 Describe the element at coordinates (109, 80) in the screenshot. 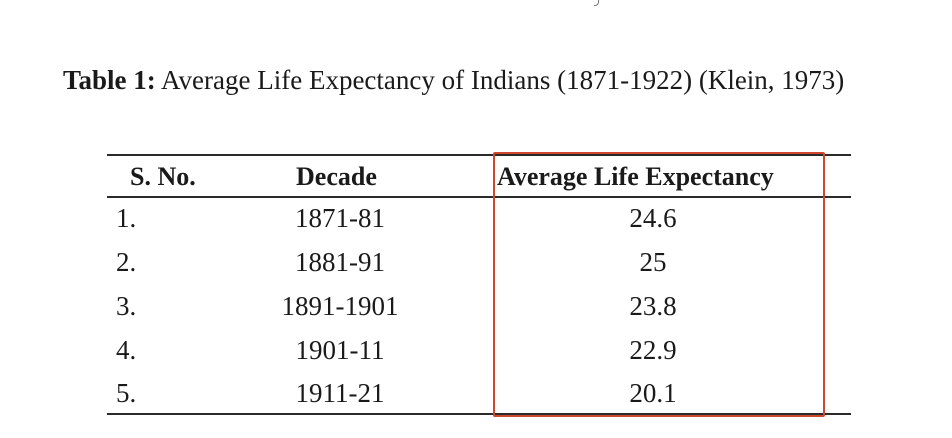

I see `caption-label: Table 1:` at that location.